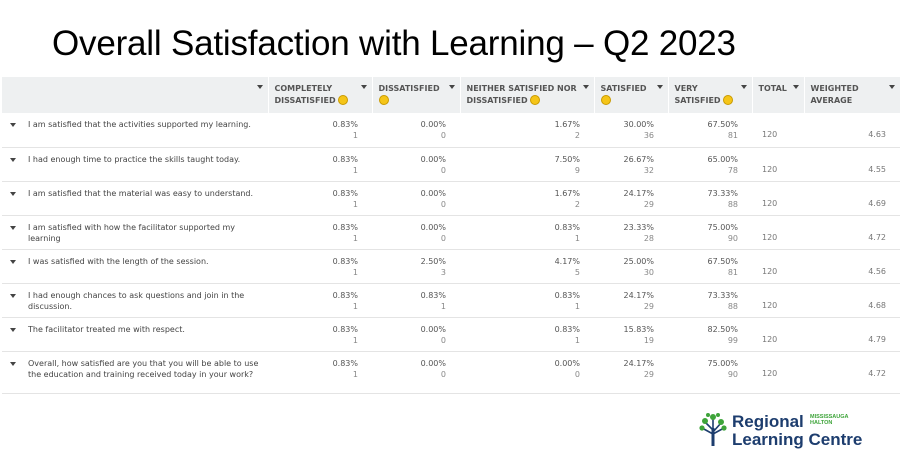 The height and width of the screenshot is (460, 906). Describe the element at coordinates (722, 295) in the screenshot. I see `percent-value: 73.33%` at that location.